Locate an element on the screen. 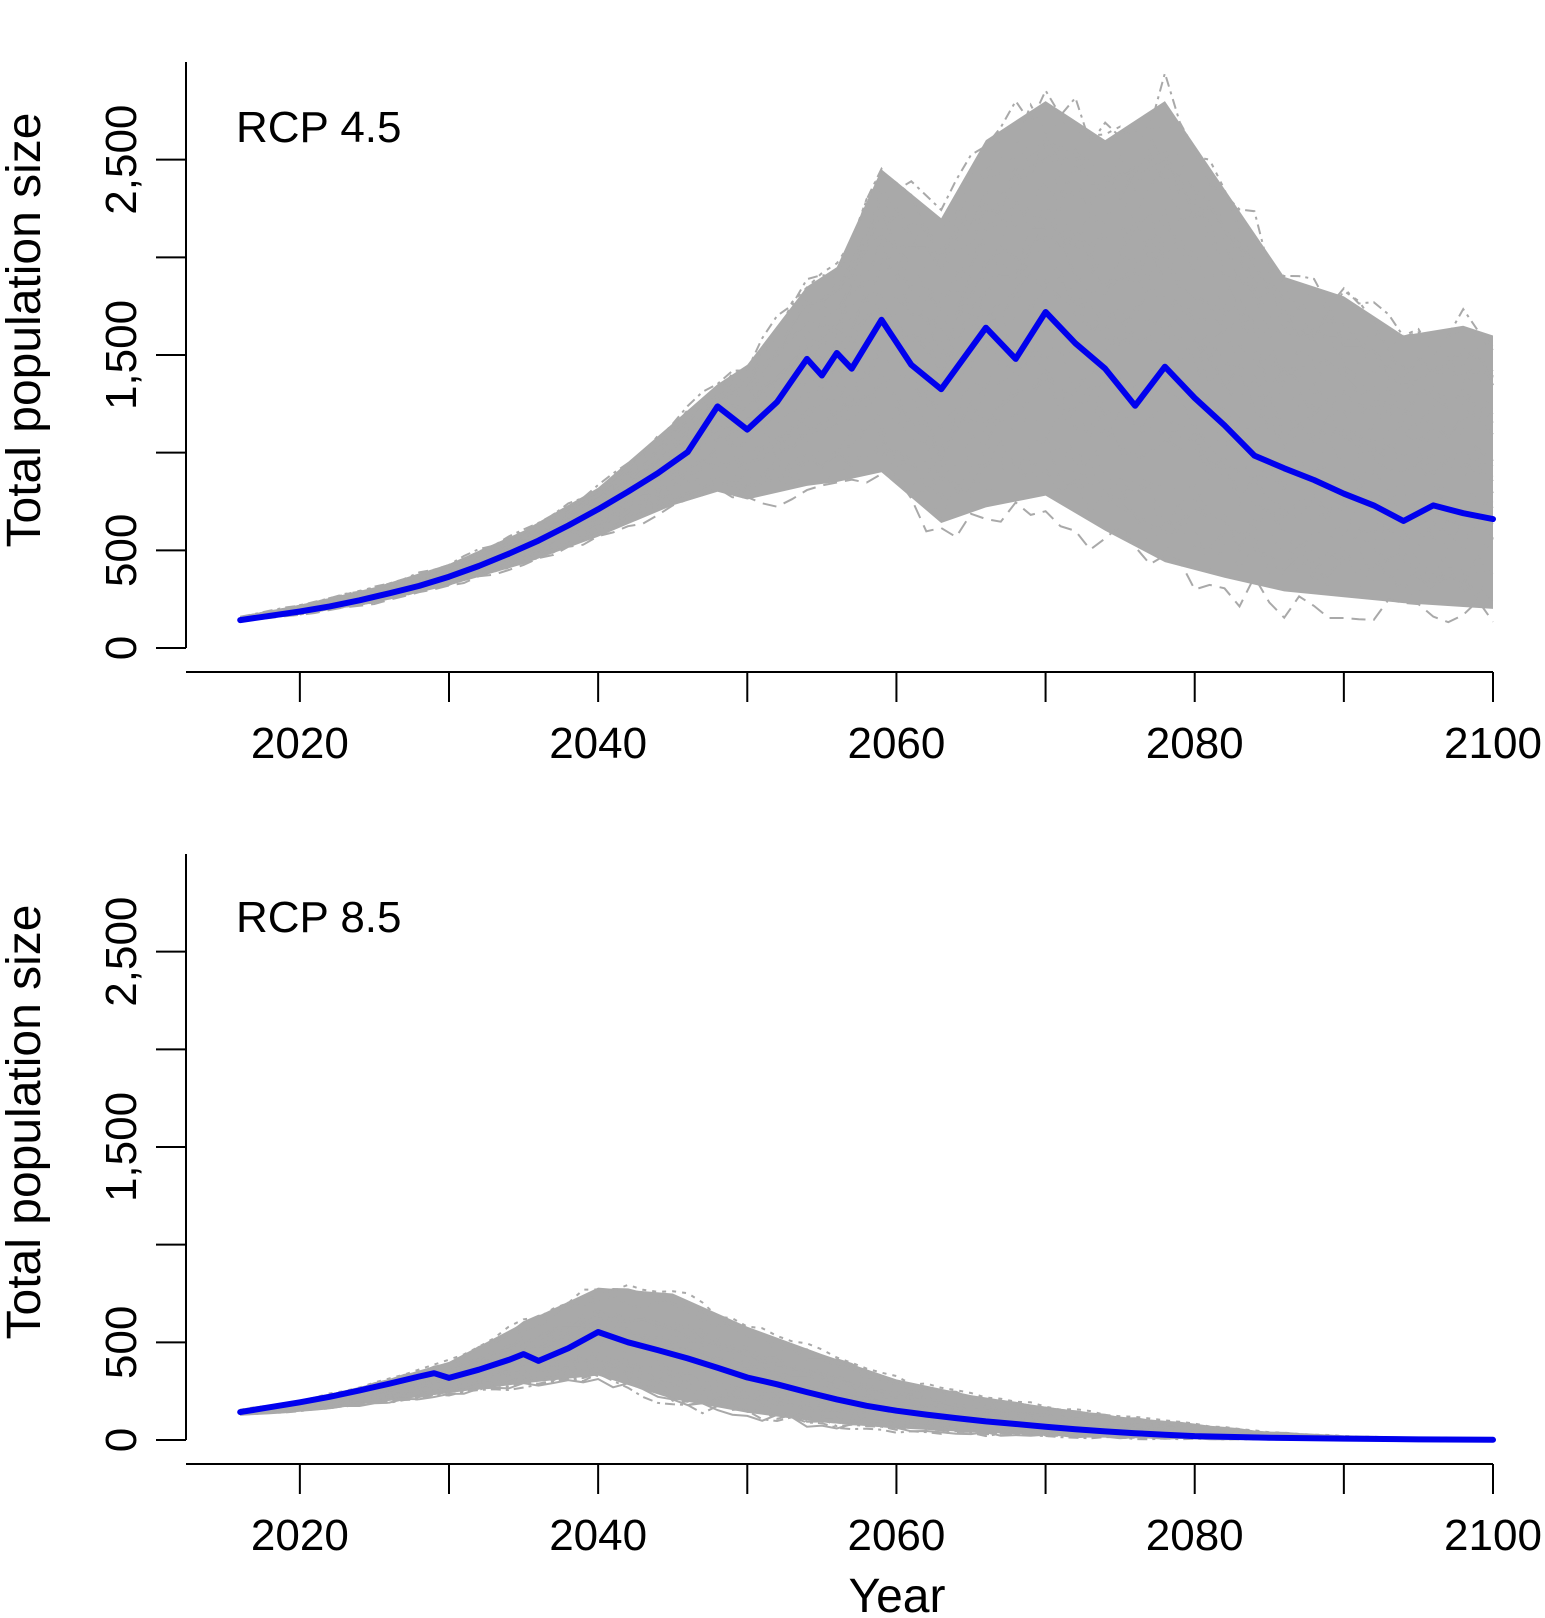 This screenshot has width=1545, height=1618. simulation-lines is located at coordinates (867, 1362).